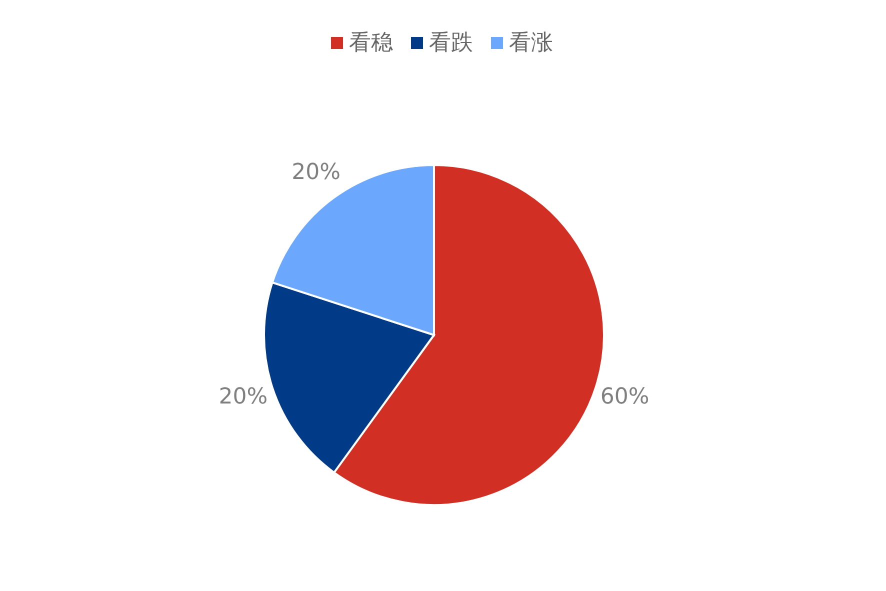 This screenshot has height=591, width=886. What do you see at coordinates (531, 43) in the screenshot?
I see `legend-label: 看涨` at bounding box center [531, 43].